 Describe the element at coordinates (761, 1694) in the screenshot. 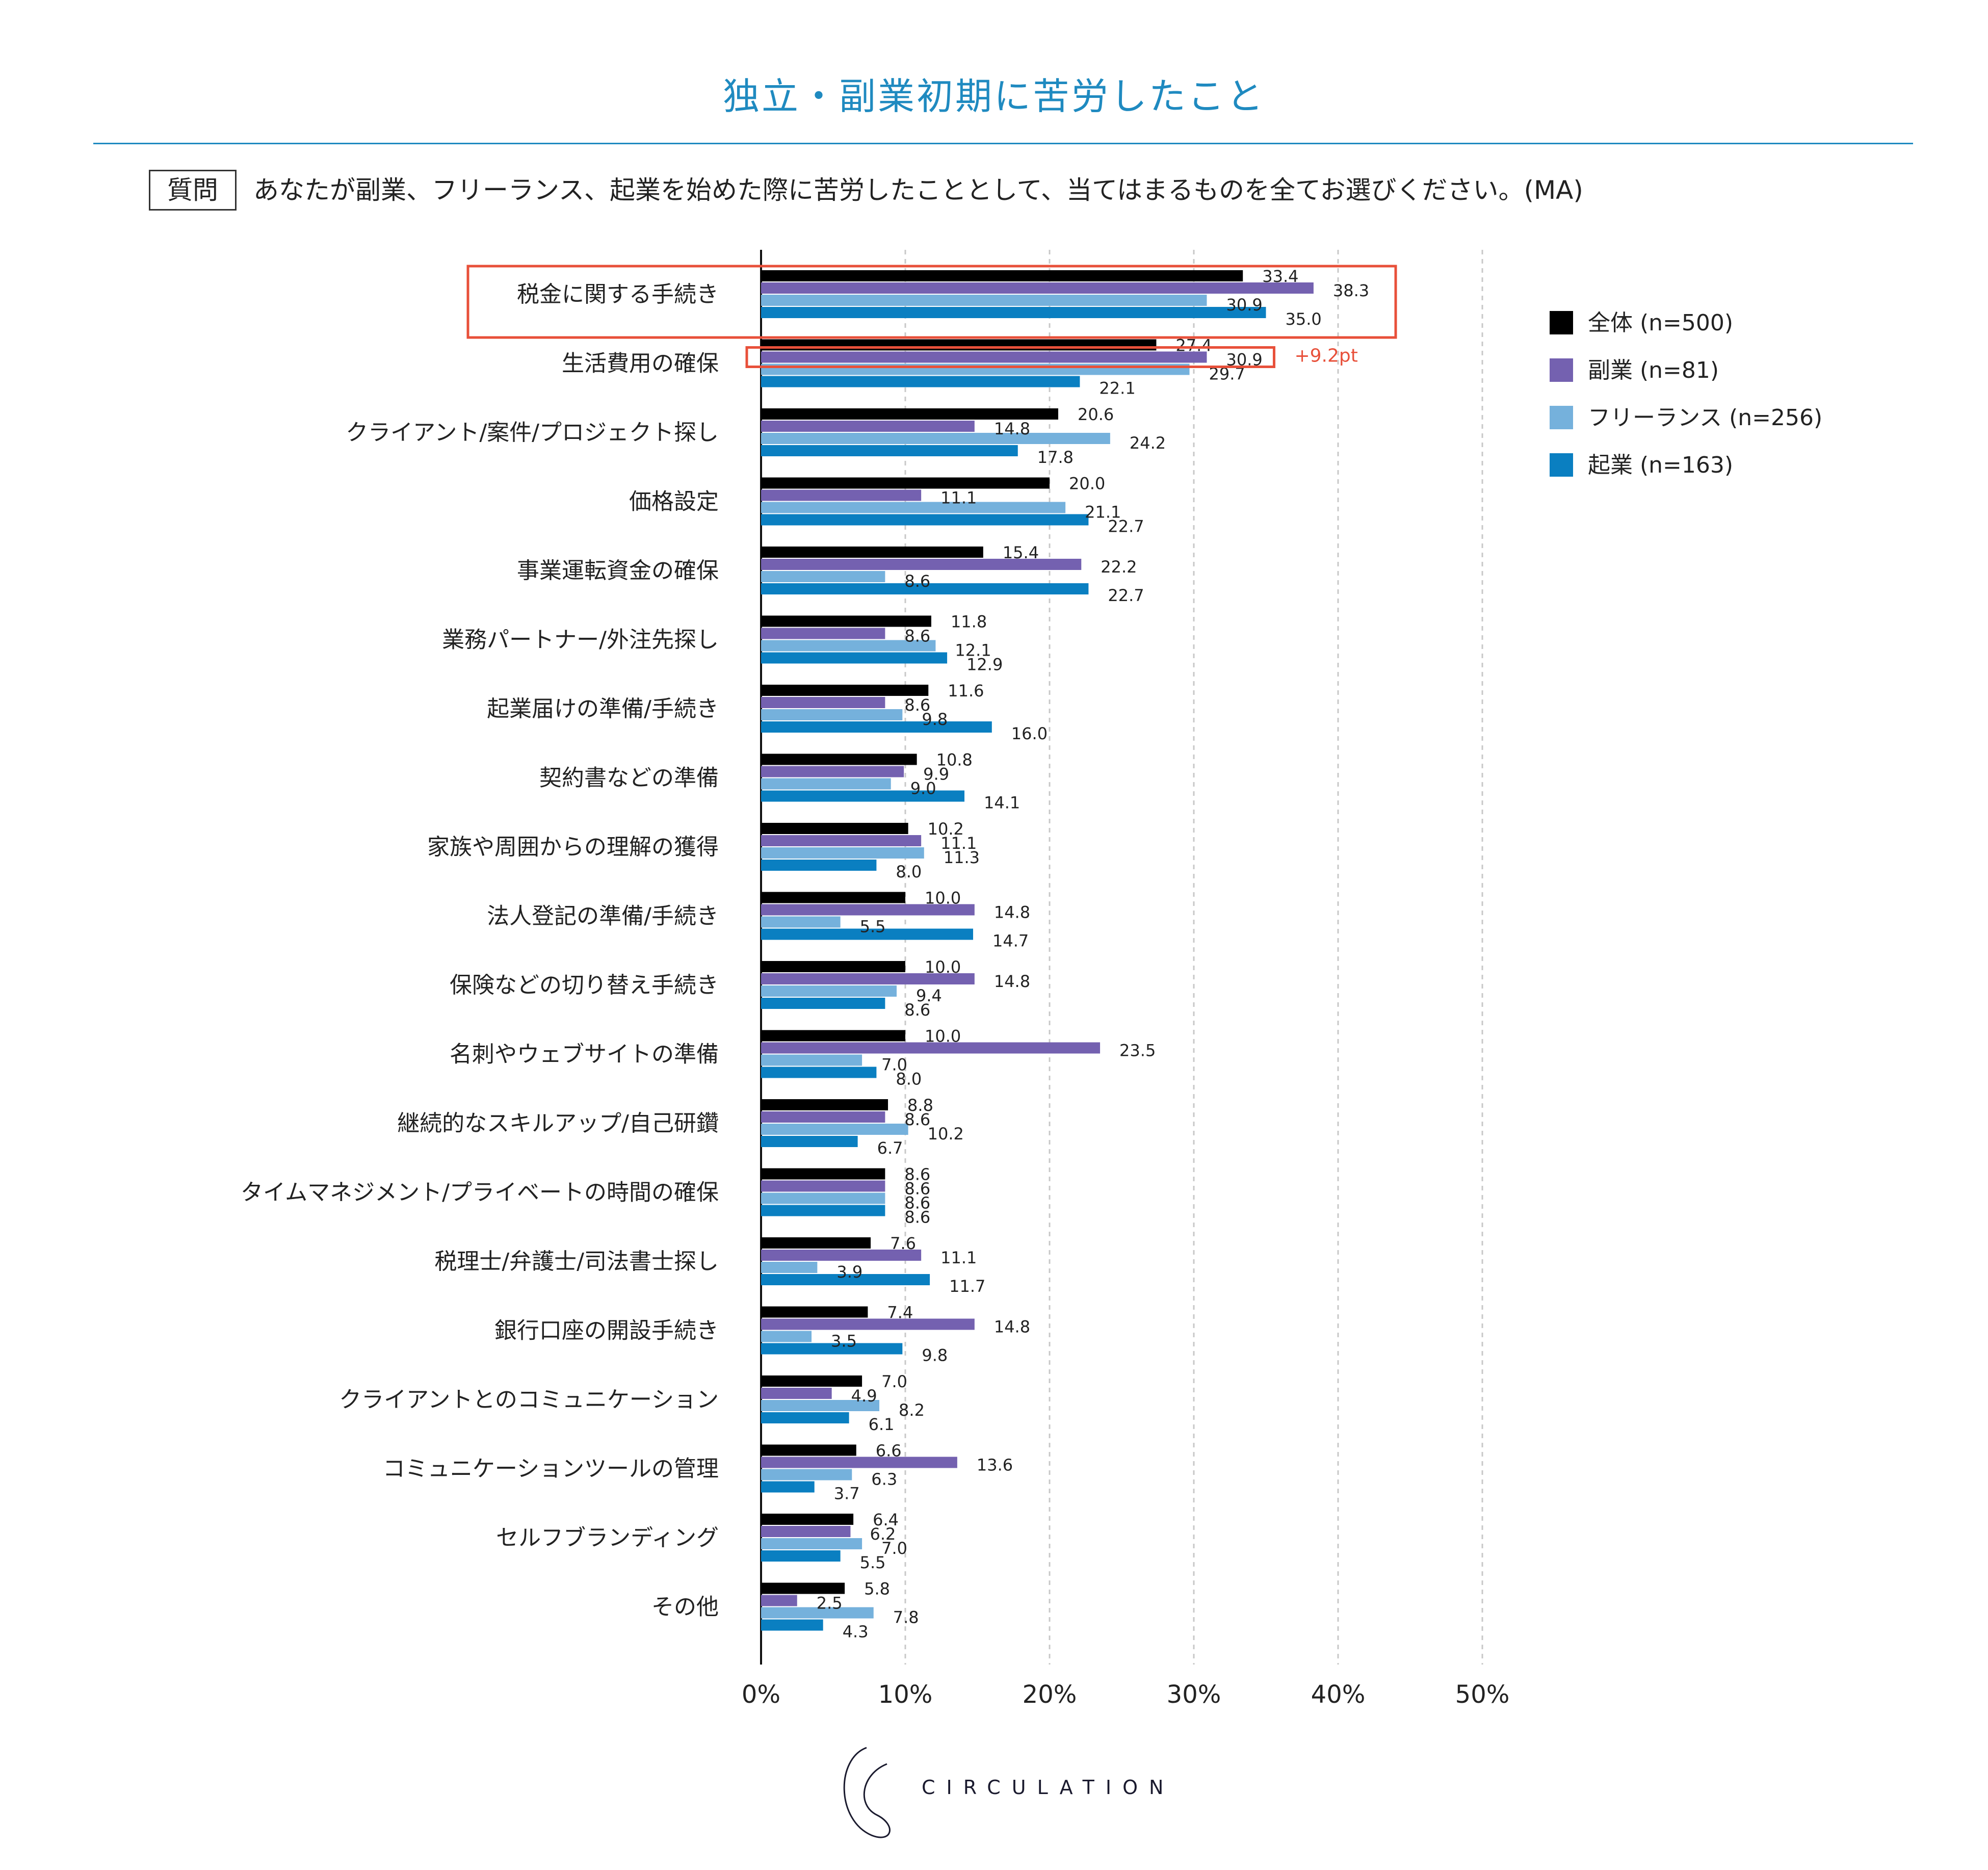

I see `x-tick-label: 0%` at that location.